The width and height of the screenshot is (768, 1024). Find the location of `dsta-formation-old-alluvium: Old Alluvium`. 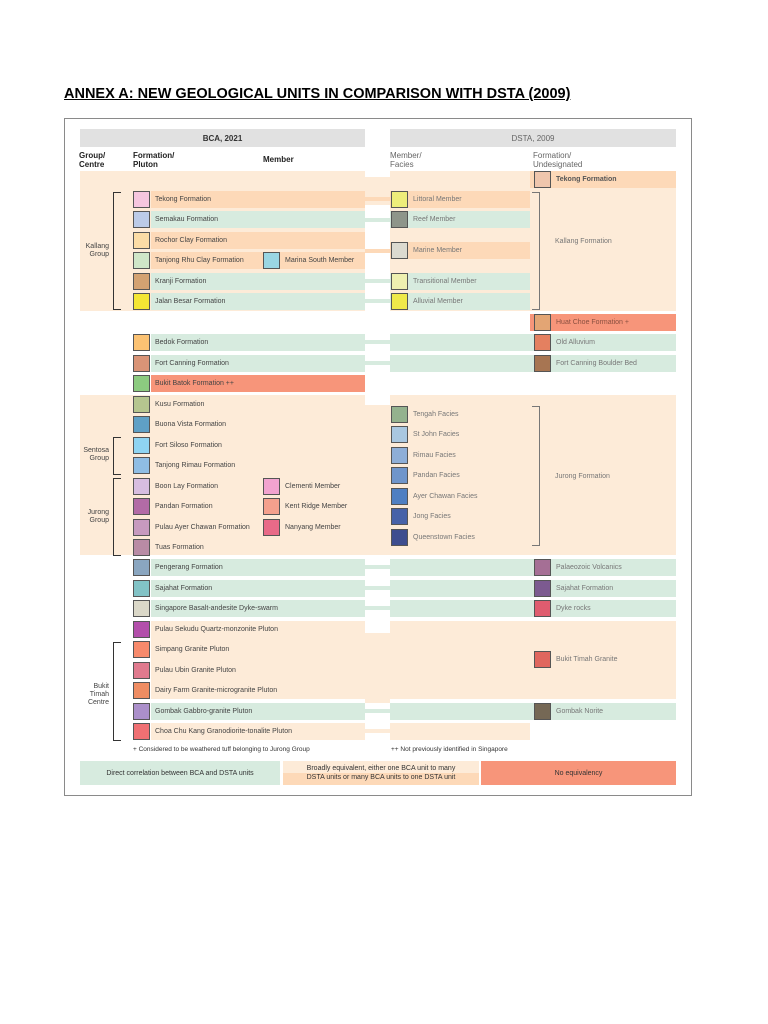

dsta-formation-old-alluvium: Old Alluvium is located at coordinates (575, 342).